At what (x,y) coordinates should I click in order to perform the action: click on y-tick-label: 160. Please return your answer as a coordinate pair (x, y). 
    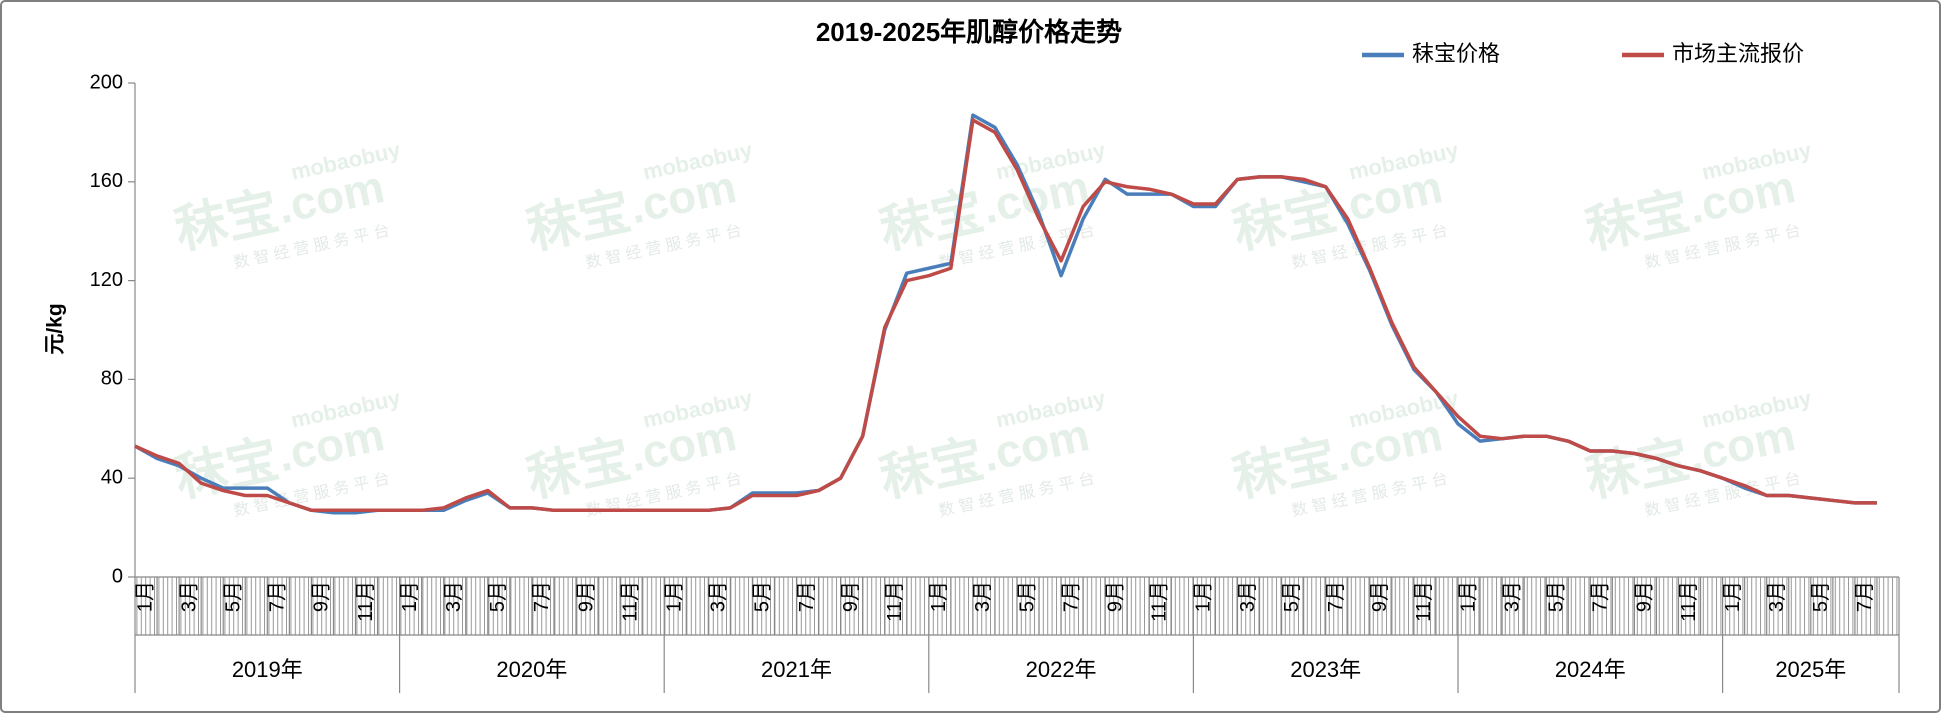
    Looking at the image, I should click on (106, 181).